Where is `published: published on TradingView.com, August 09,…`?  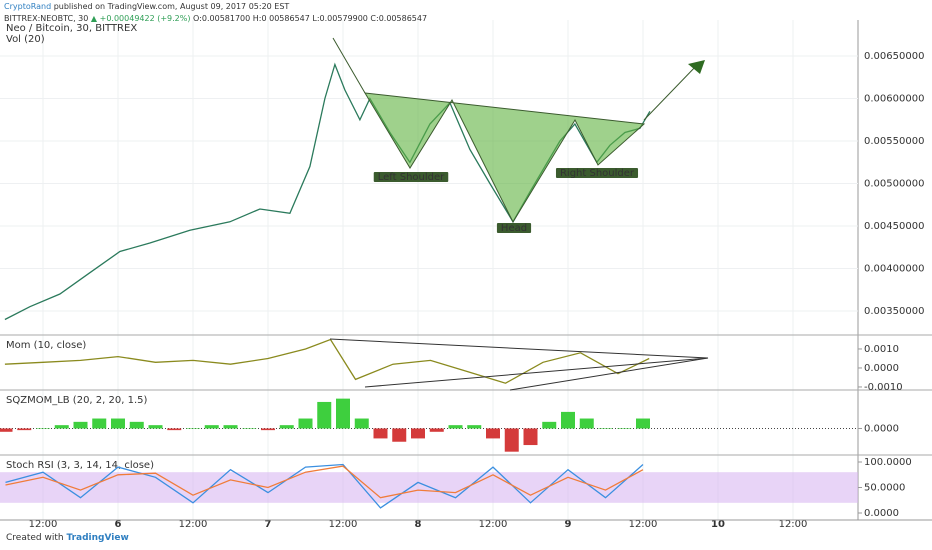
published: published on TradingView.com, August 09,… is located at coordinates (171, 6).